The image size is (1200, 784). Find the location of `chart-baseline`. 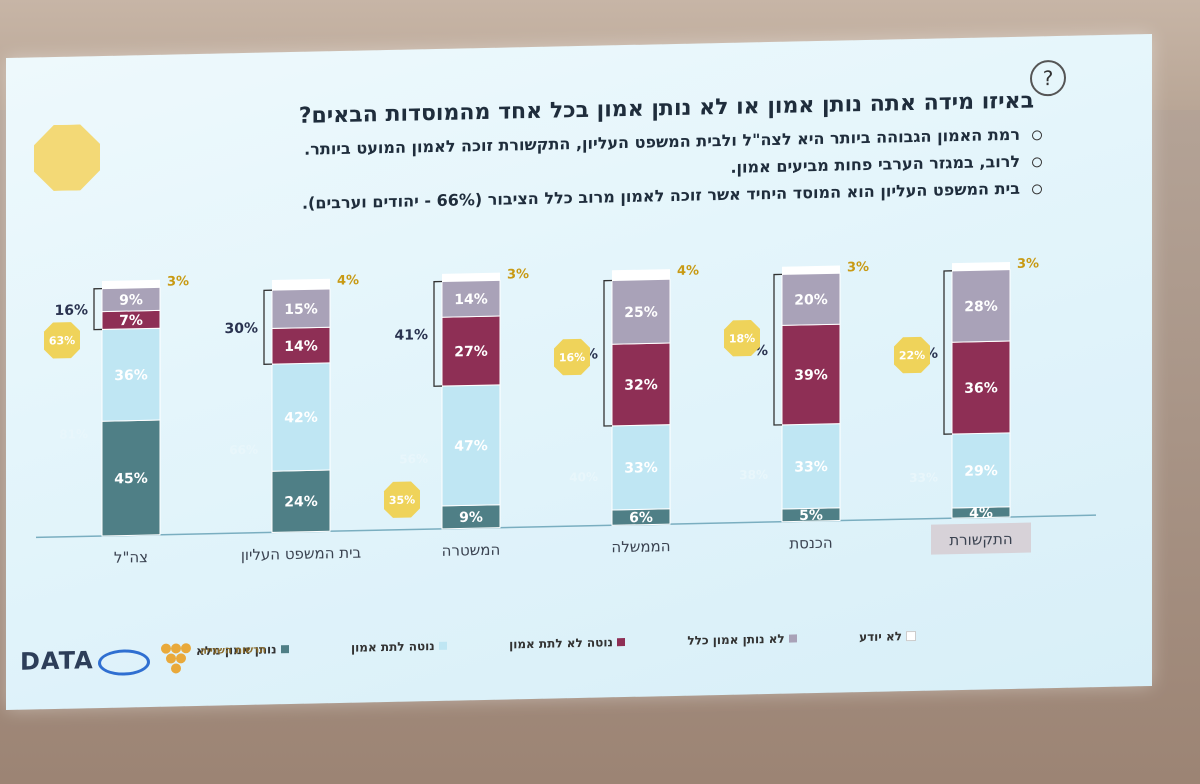

chart-baseline is located at coordinates (566, 526).